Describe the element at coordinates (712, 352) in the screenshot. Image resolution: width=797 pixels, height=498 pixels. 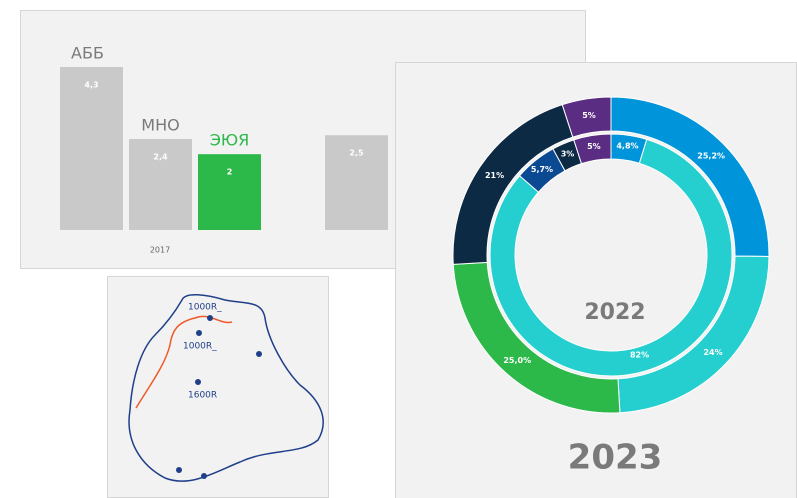
I see `segment-label: 24%` at that location.